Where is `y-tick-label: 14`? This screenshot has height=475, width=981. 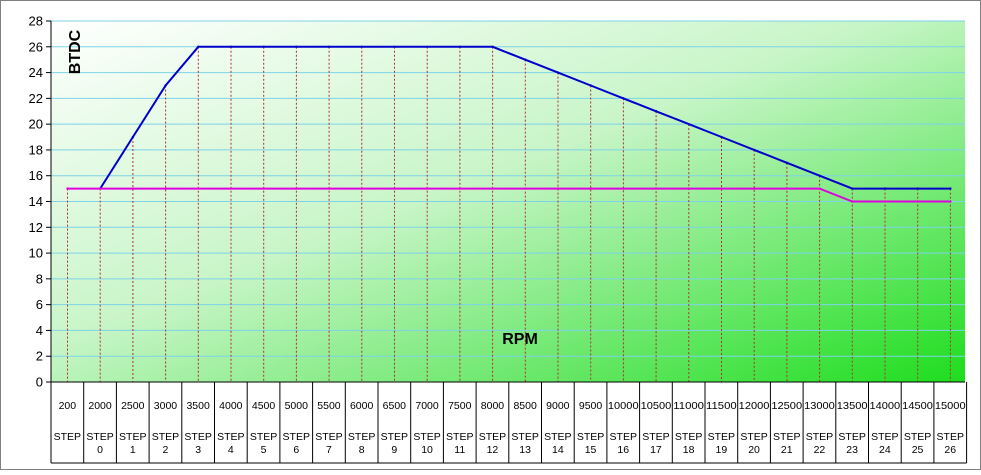
y-tick-label: 14 is located at coordinates (36, 201).